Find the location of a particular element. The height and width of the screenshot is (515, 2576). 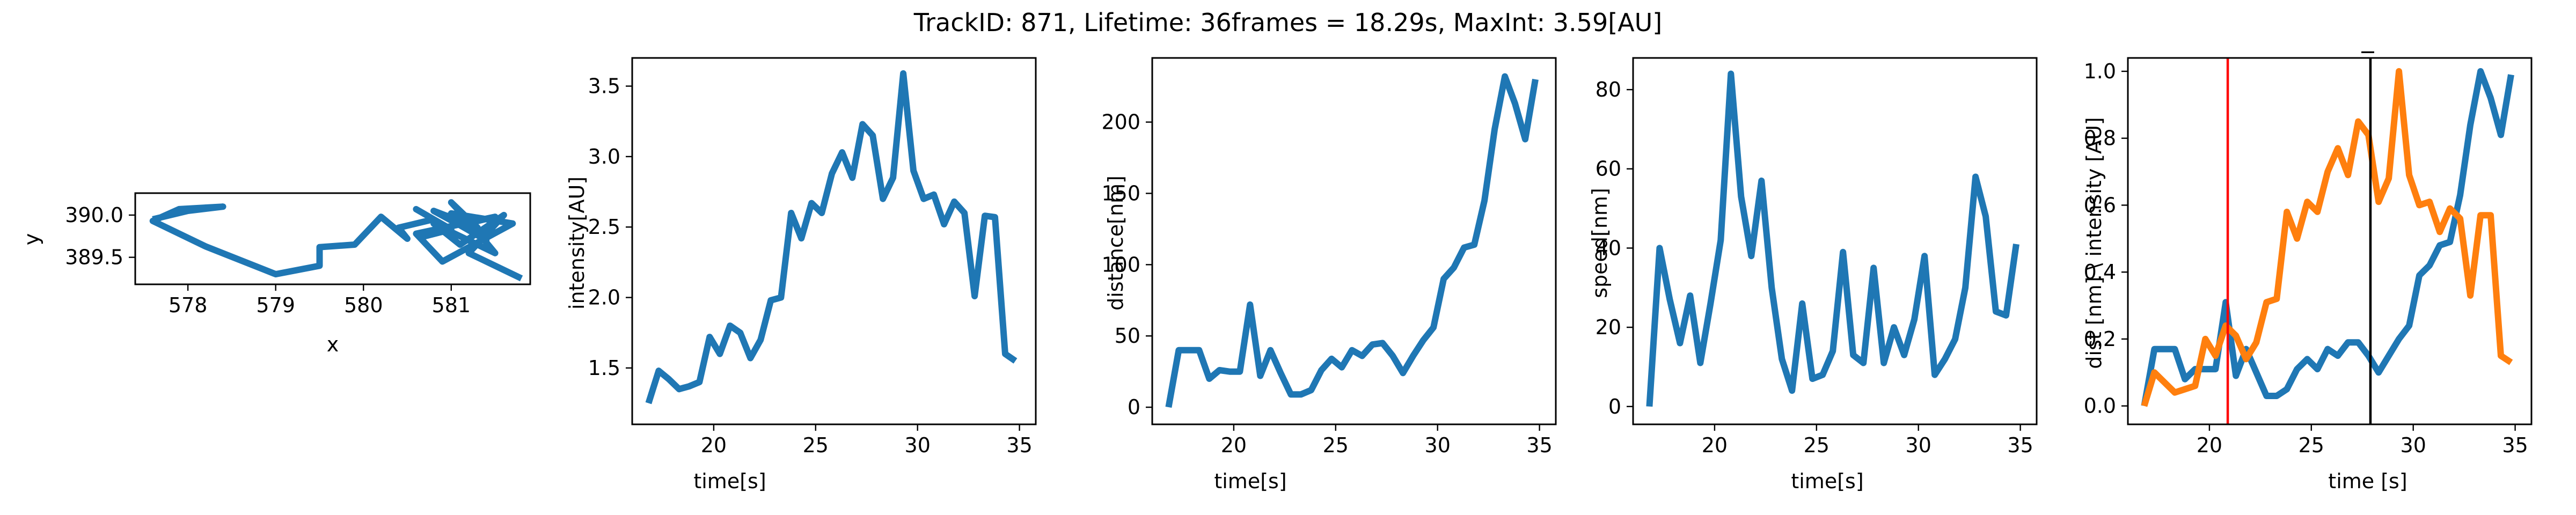

y-tick-label-normalized: 0.6 is located at coordinates (2100, 205).